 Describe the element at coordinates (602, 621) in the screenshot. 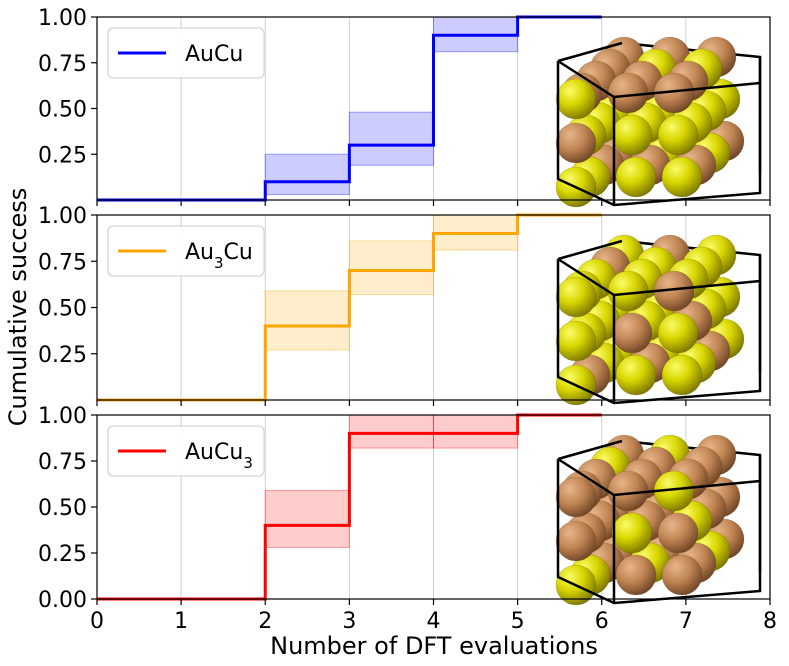

I see `x-tick-label: 6` at that location.